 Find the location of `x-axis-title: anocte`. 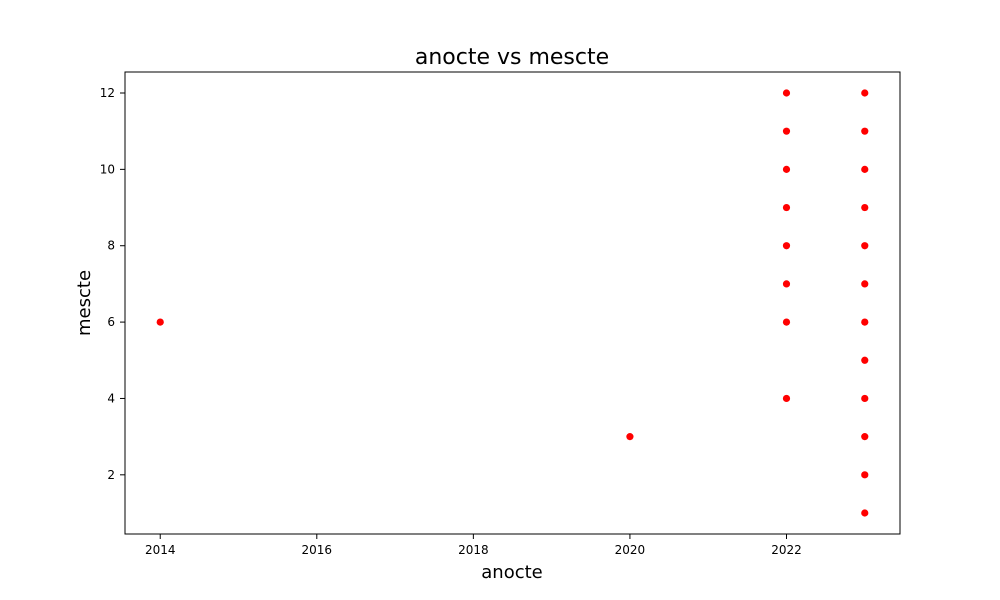

x-axis-title: anocte is located at coordinates (511, 572).